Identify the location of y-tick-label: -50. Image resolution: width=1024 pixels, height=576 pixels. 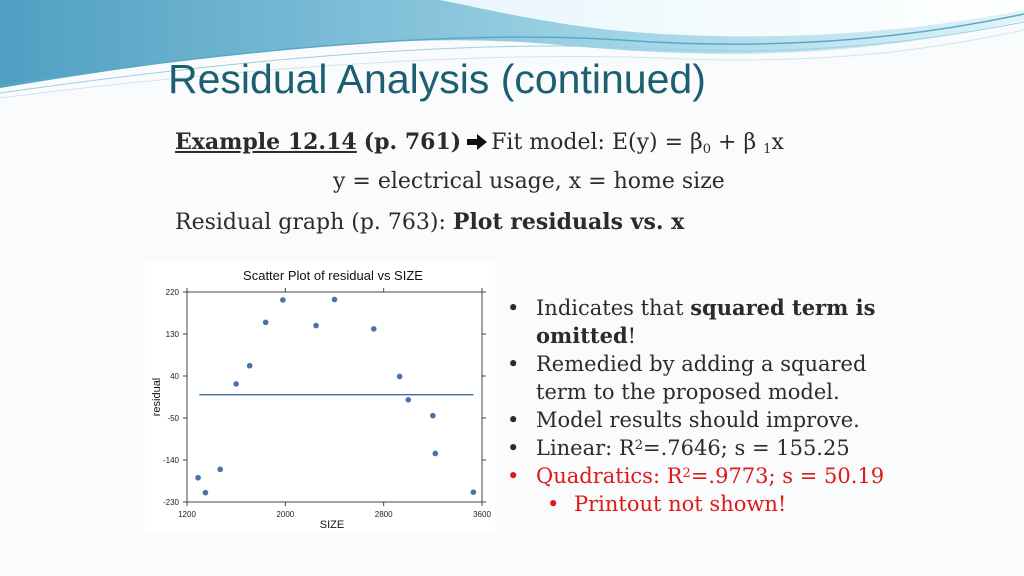
(173, 418).